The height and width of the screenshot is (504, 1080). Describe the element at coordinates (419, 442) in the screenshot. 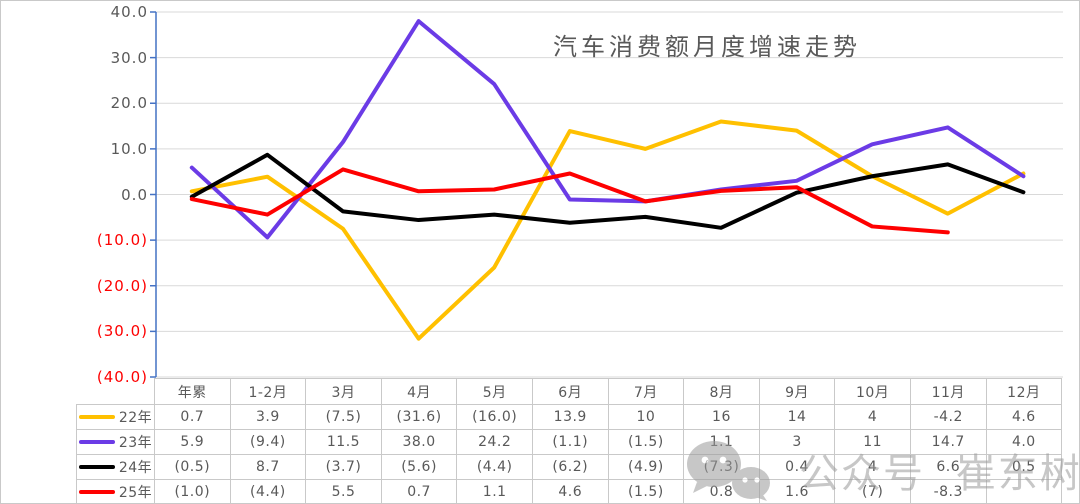

I see `table-value-cell: 38.0` at that location.